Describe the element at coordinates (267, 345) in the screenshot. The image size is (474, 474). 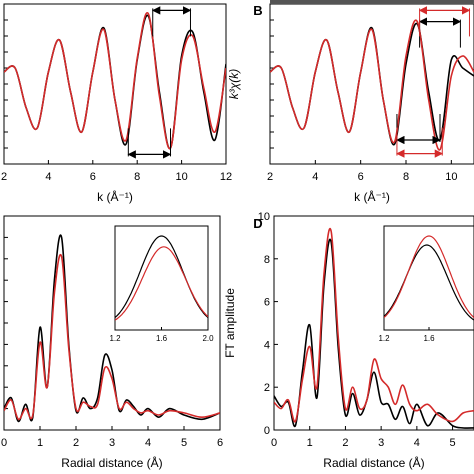
I see `y-tick-label: 4` at that location.